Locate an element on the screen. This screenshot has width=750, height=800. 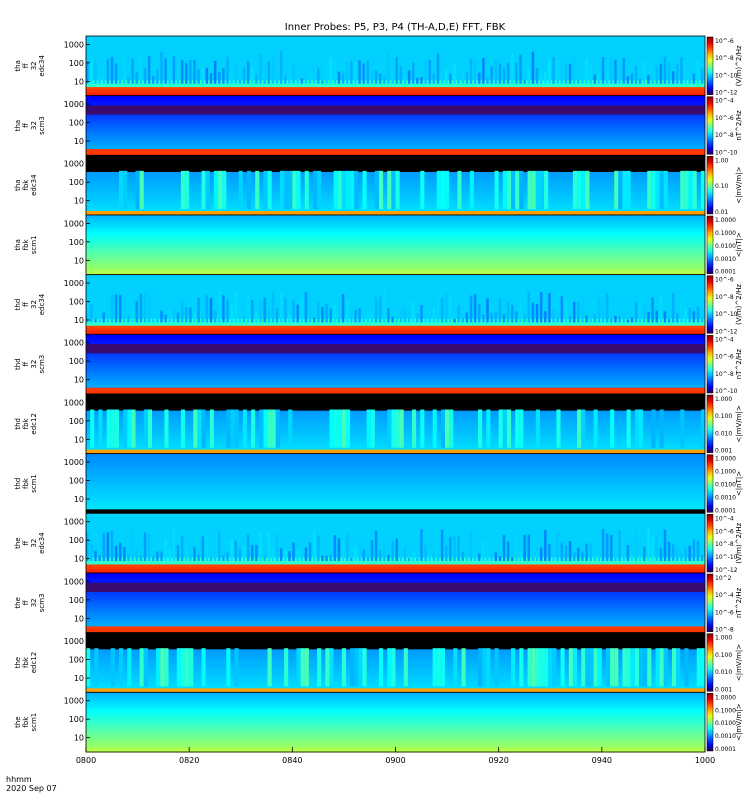
colorbar-tick-label: 10^2 is located at coordinates (723, 578).